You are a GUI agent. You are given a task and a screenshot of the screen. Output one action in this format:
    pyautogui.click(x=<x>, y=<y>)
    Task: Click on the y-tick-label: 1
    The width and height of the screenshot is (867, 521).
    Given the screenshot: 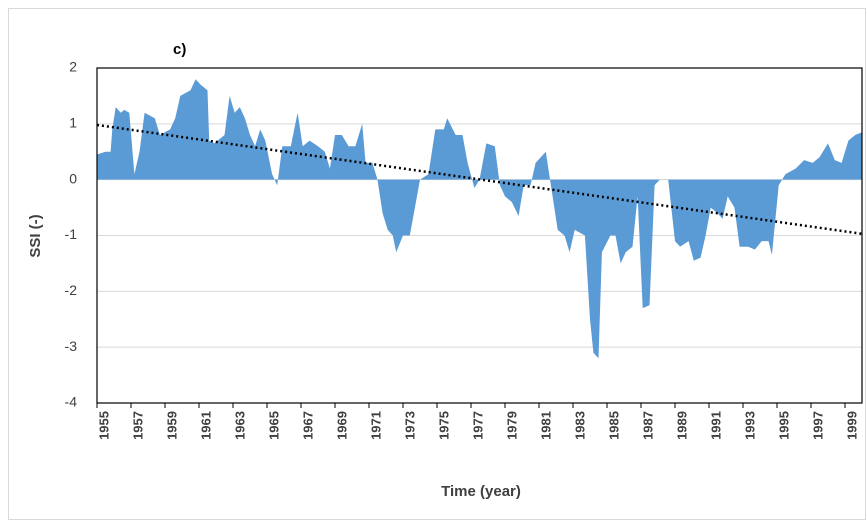 What is the action you would take?
    pyautogui.click(x=73, y=123)
    